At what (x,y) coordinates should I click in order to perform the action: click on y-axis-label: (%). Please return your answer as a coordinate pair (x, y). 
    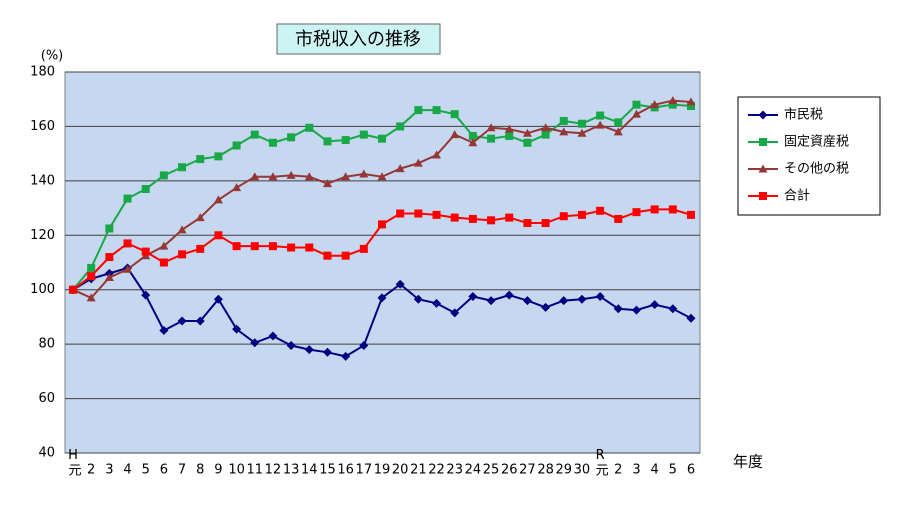
    Looking at the image, I should click on (52, 56).